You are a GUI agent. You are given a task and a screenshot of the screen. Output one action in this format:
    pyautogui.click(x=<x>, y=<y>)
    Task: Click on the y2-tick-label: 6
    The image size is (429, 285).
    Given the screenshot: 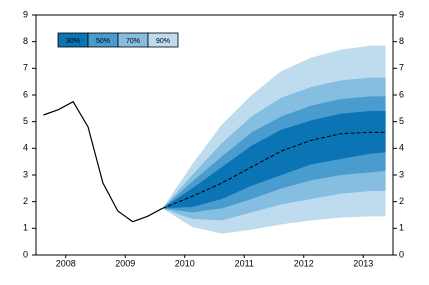 What is the action you would take?
    pyautogui.click(x=401, y=94)
    